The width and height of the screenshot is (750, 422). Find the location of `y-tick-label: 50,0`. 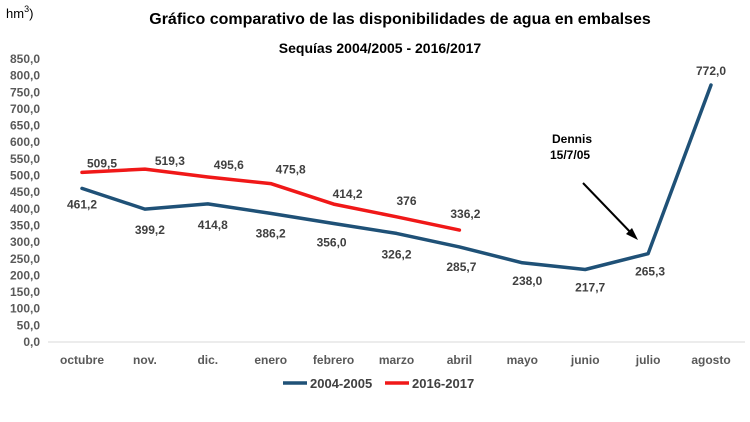

y-tick-label: 50,0 is located at coordinates (29, 325).